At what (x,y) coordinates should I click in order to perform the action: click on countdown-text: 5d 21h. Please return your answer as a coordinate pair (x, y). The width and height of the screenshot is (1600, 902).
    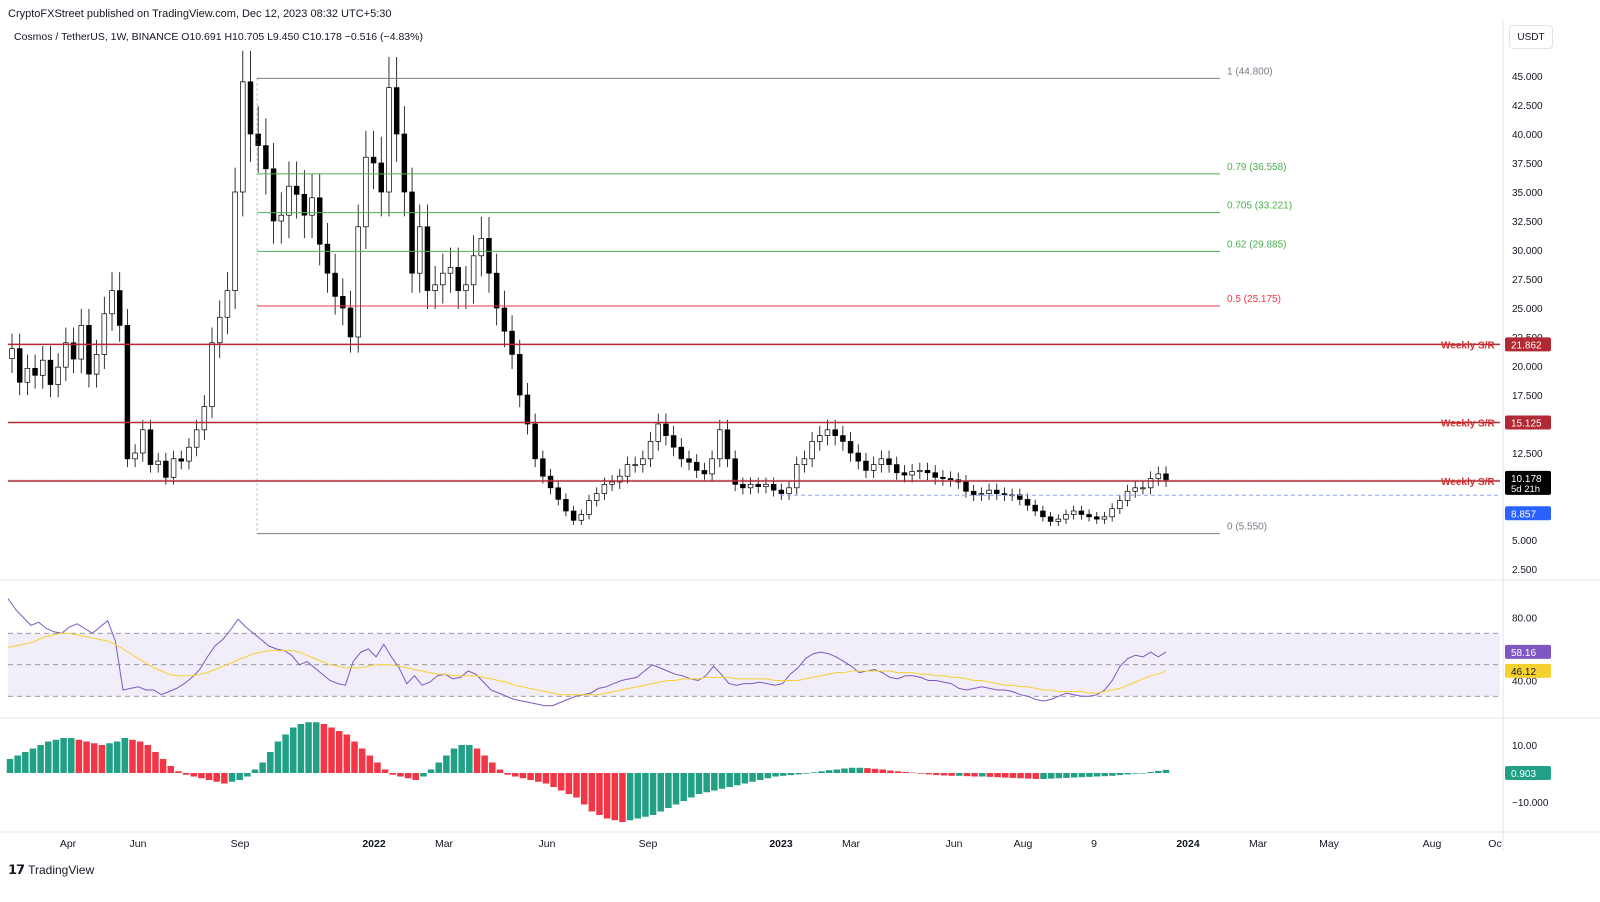
    Looking at the image, I should click on (1525, 489).